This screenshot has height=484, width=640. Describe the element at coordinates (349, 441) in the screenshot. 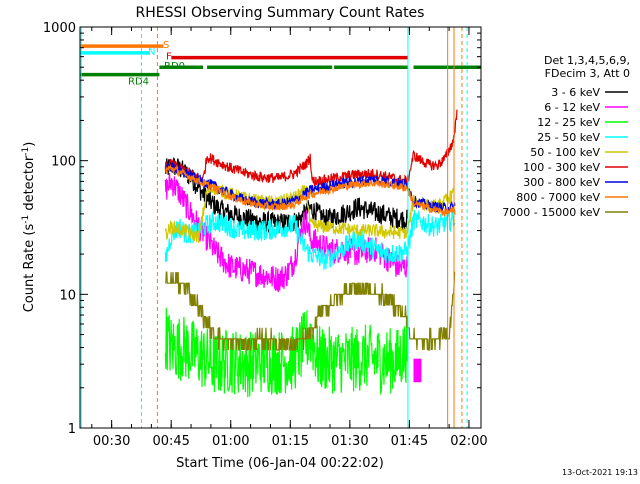

I see `x-tick-label: 01:30` at that location.